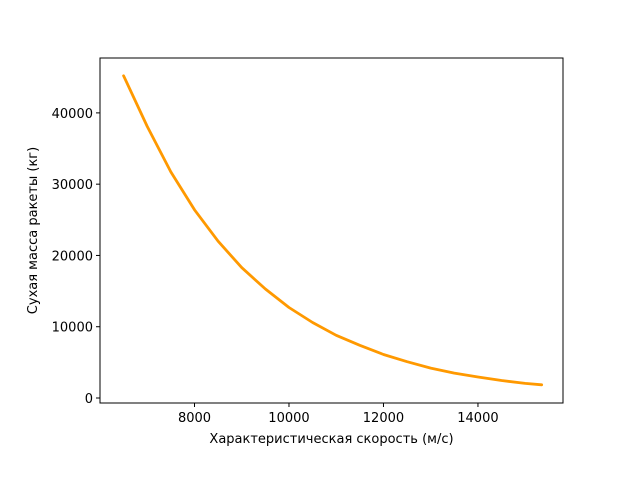 The width and height of the screenshot is (640, 485). What do you see at coordinates (33, 230) in the screenshot?
I see `y-axis-label: Сухая масса ракеты (кг)` at bounding box center [33, 230].